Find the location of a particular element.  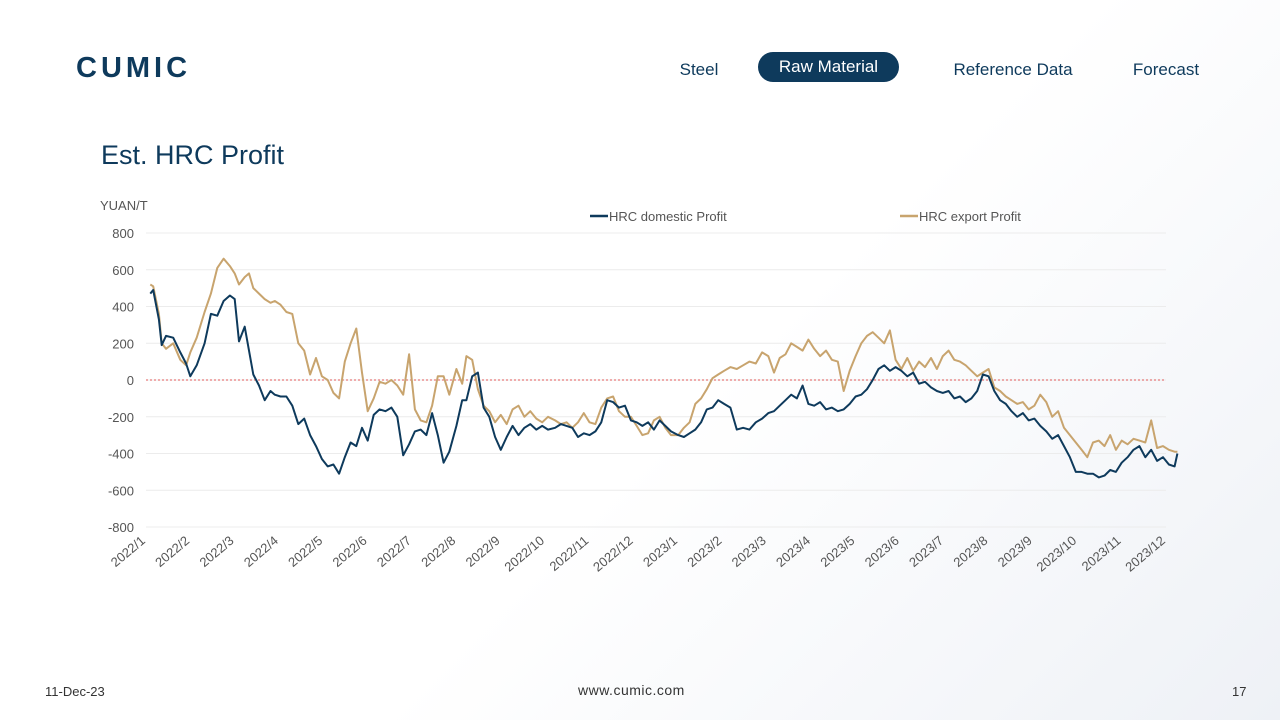

x-tick-label: 2022/8 is located at coordinates (438, 551).